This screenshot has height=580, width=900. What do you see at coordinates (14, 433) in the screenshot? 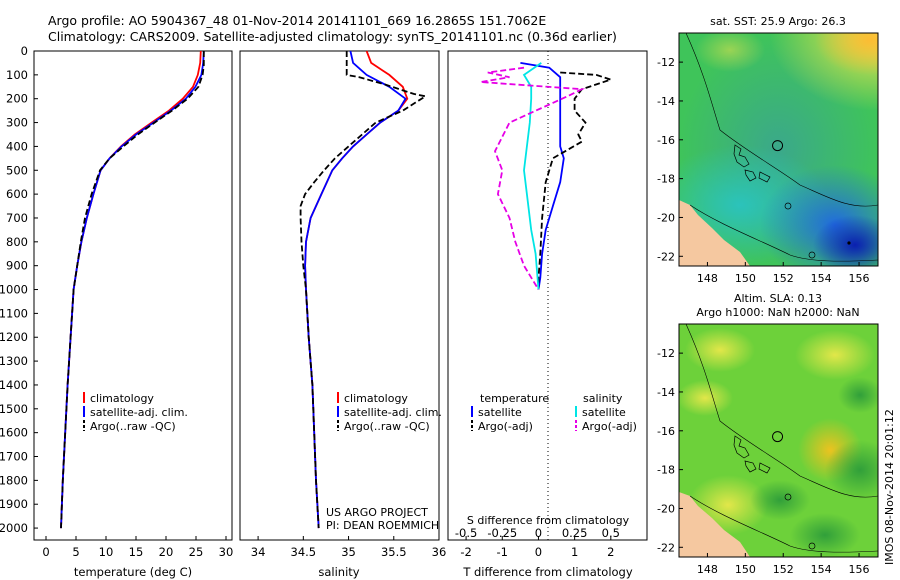
I see `y-tick-label: 1600` at bounding box center [14, 433].